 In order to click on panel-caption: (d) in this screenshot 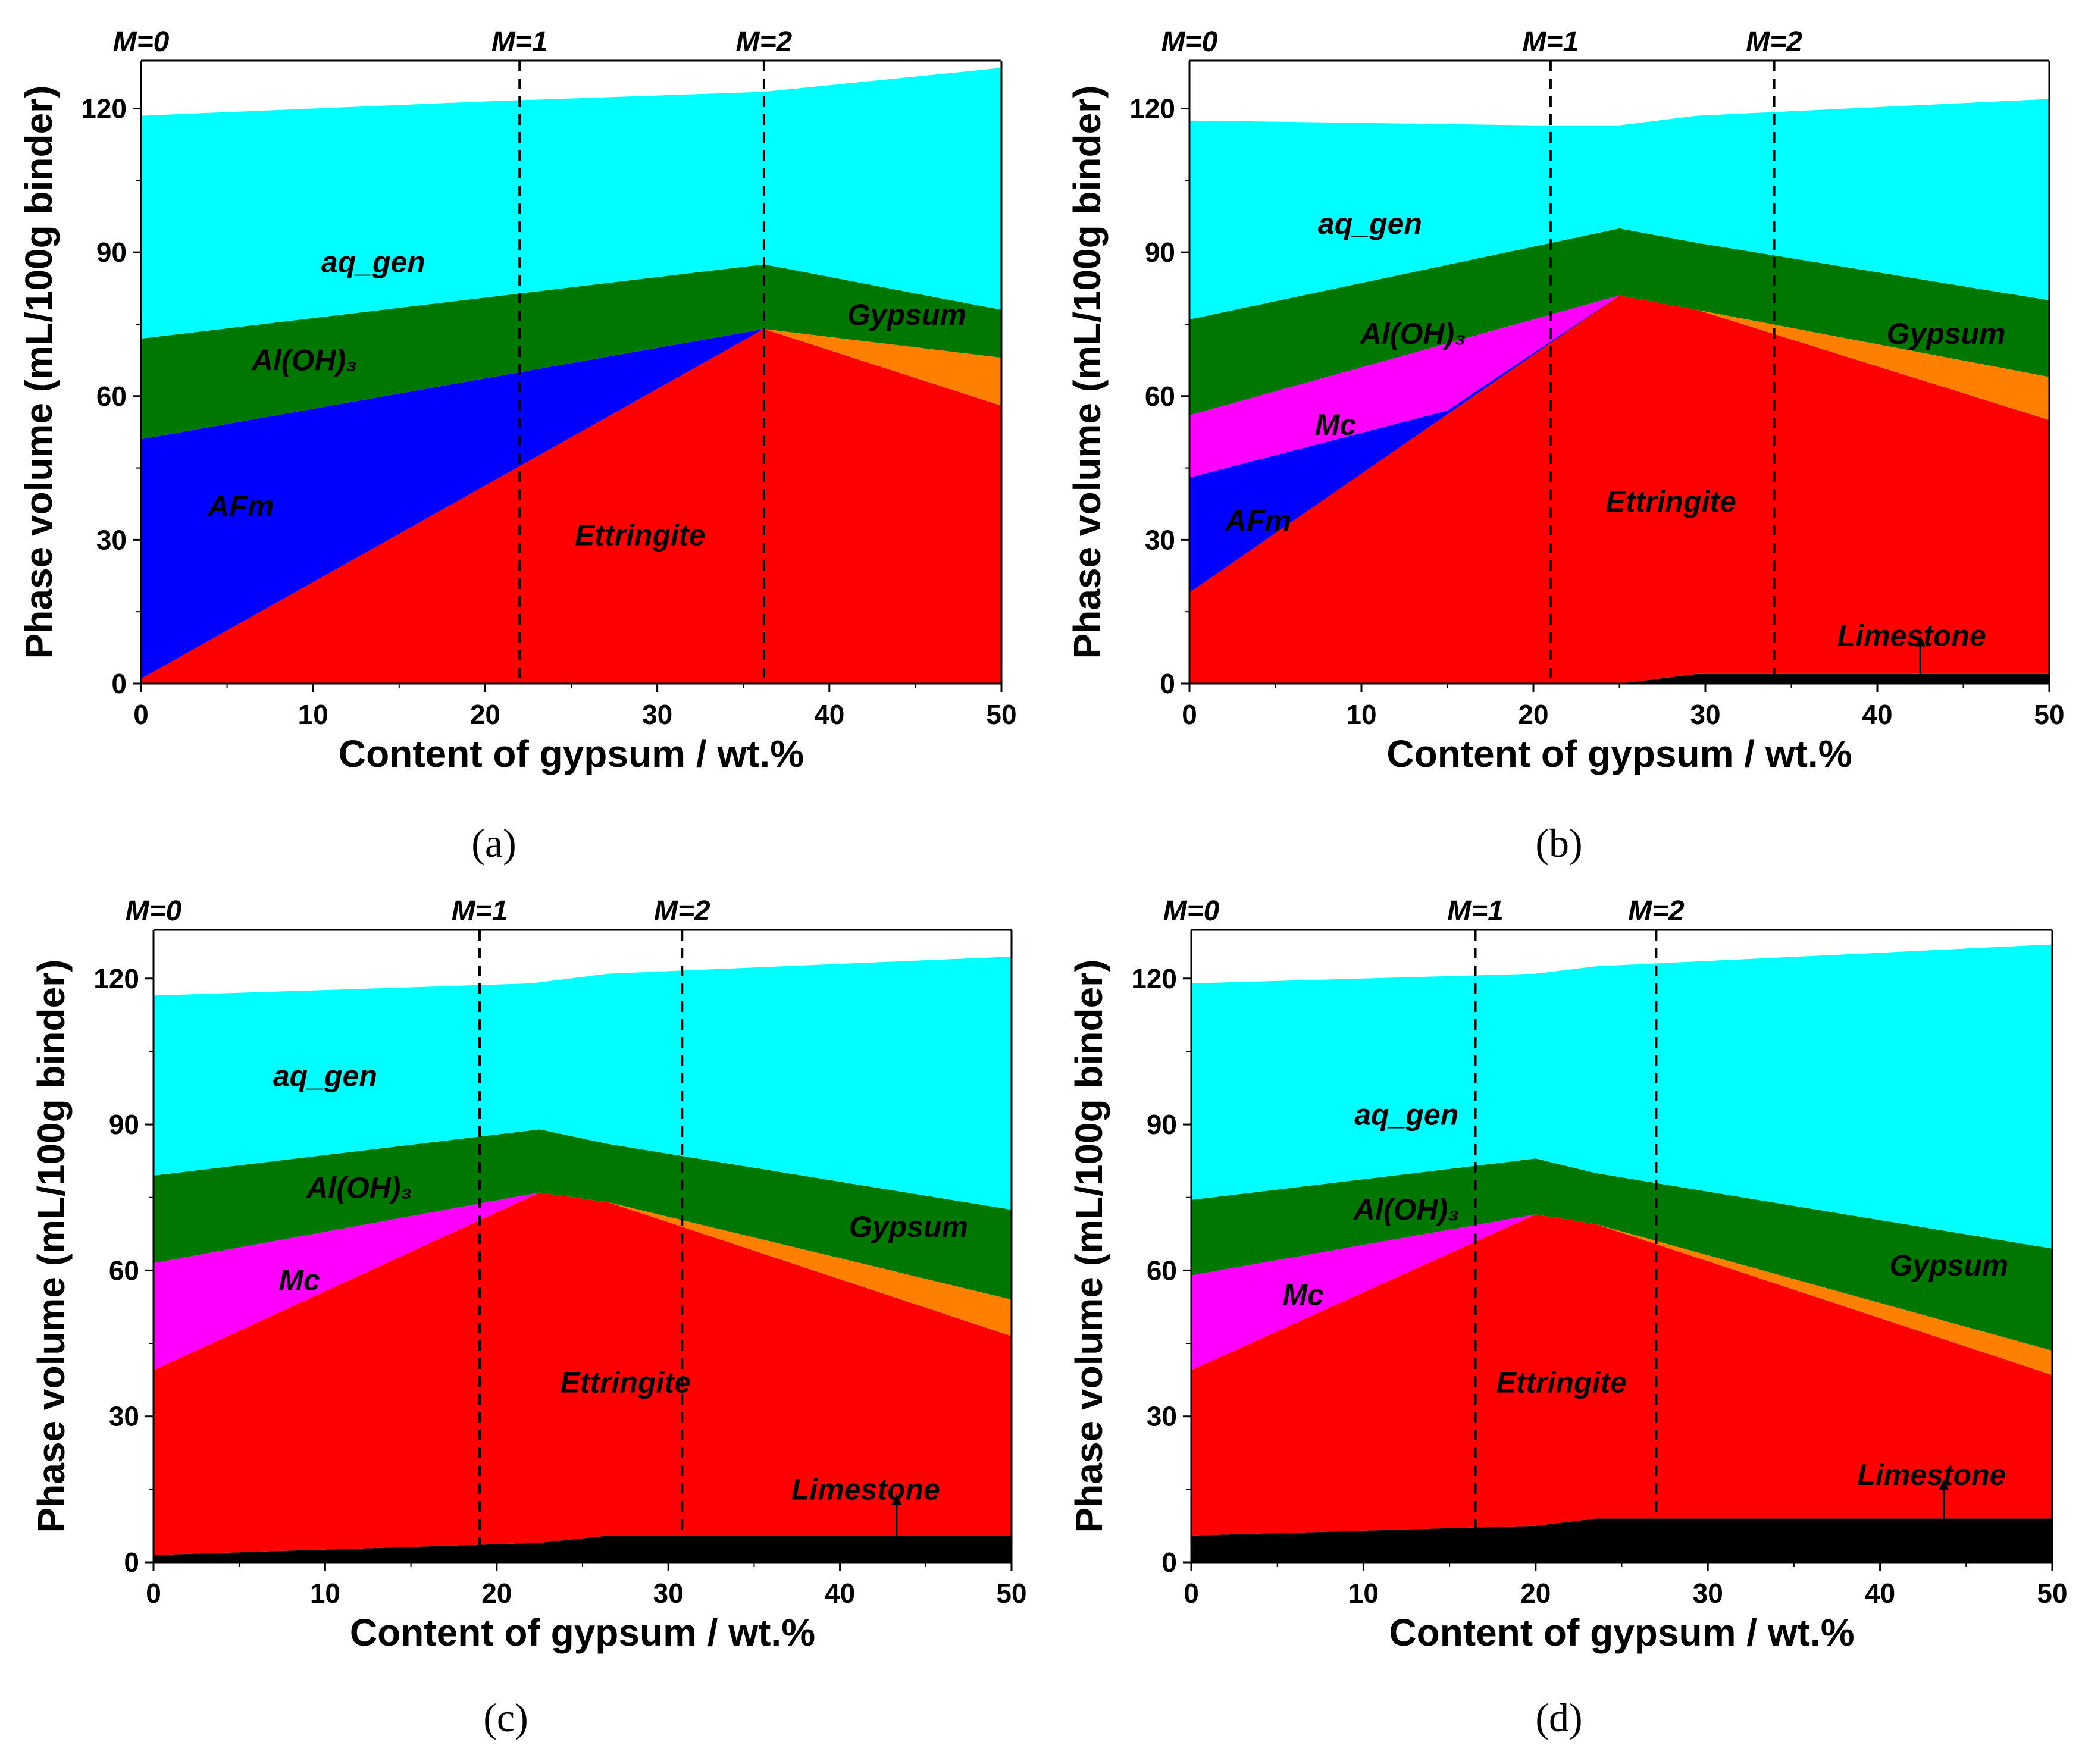, I will do `click(1559, 1717)`.